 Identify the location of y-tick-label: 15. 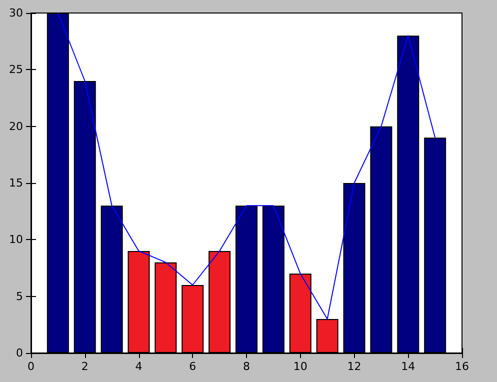
(16, 183).